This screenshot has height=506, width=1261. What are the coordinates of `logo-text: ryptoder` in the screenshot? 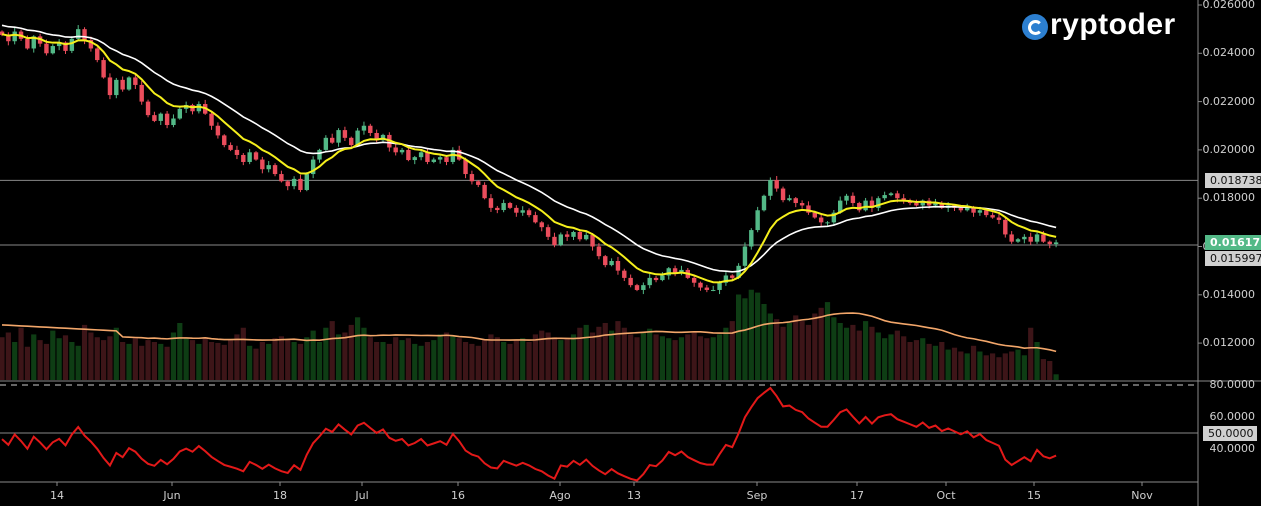 It's located at (1113, 24).